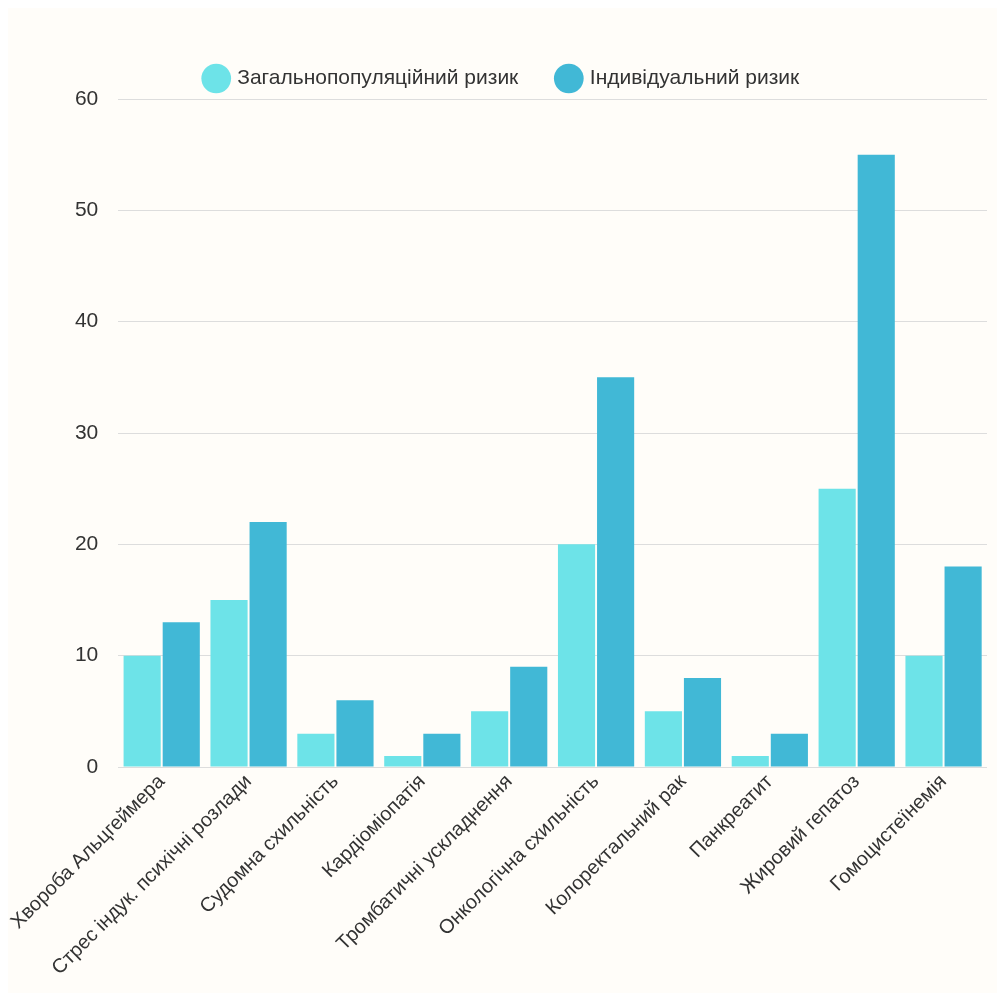 Image resolution: width=1005 pixels, height=1001 pixels. I want to click on y-tick-label: 20, so click(86, 543).